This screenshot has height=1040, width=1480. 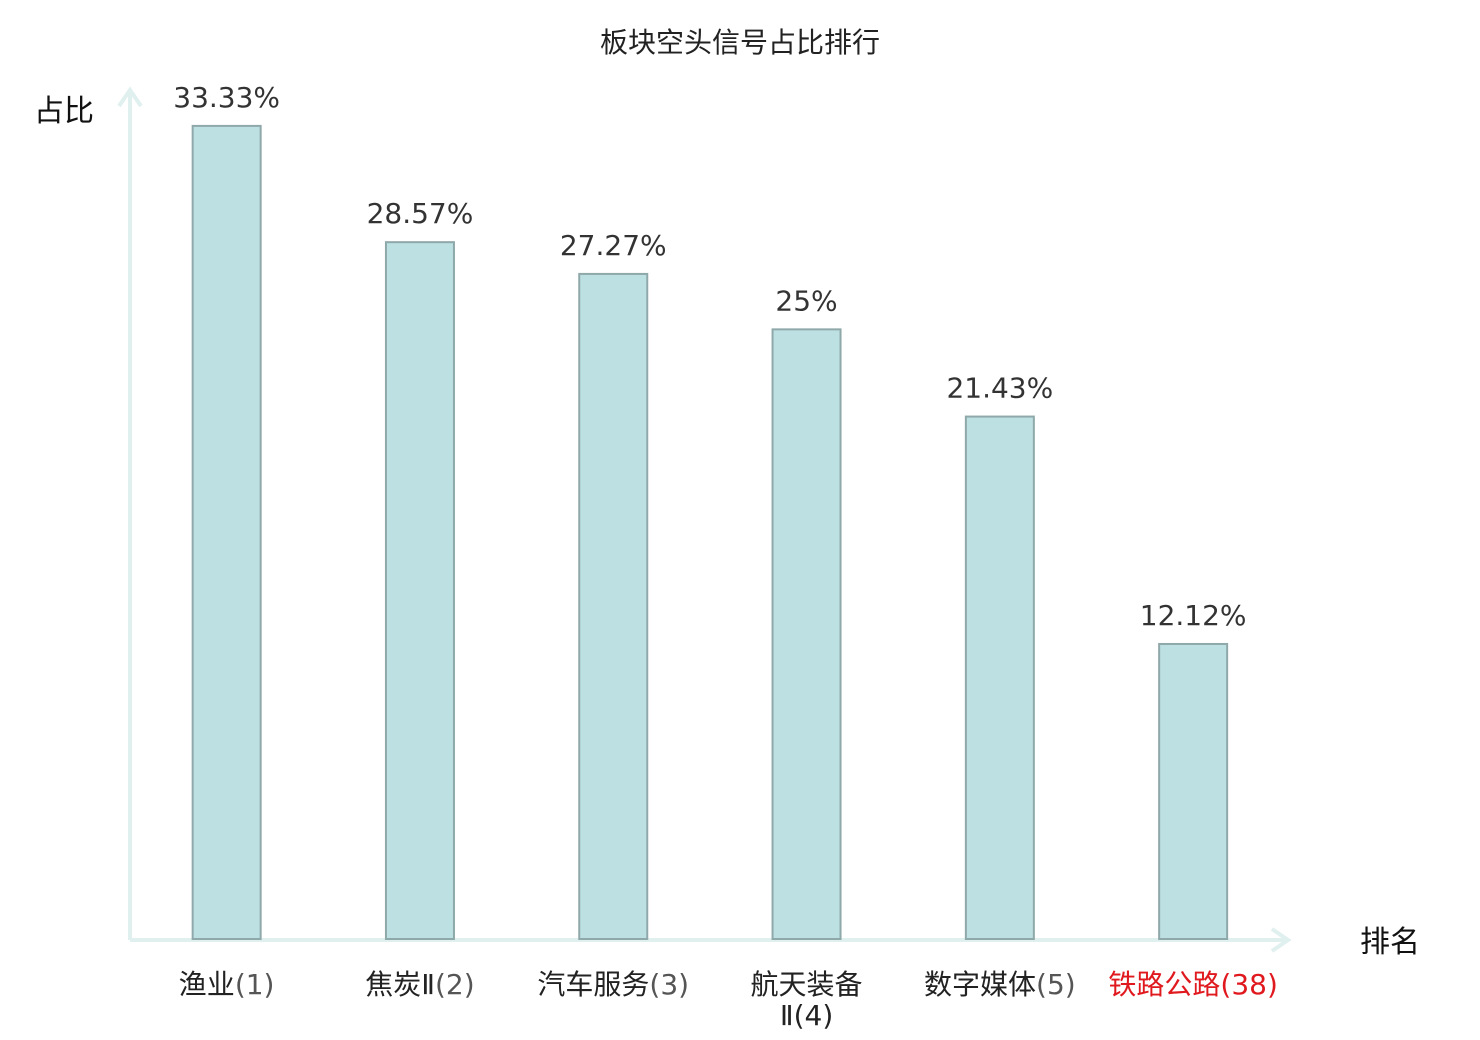 What do you see at coordinates (1193, 615) in the screenshot?
I see `value-label-5: 12.12%` at bounding box center [1193, 615].